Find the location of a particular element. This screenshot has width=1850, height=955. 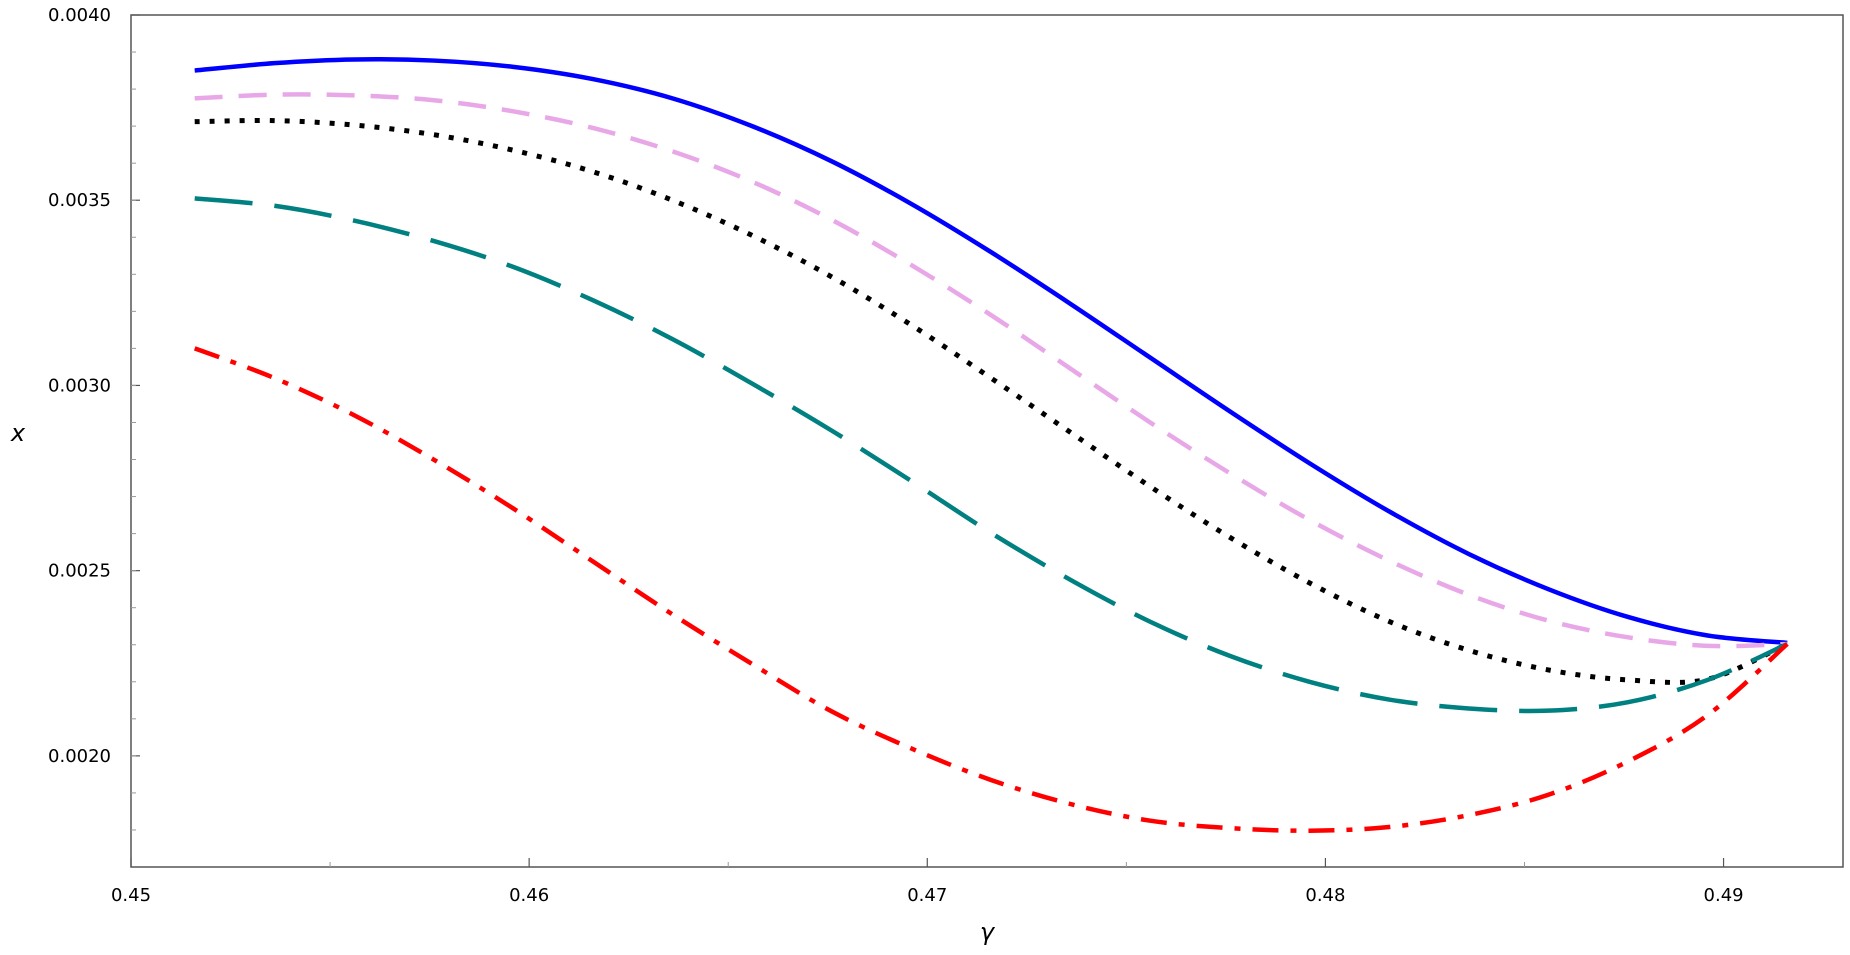

x-tick-label: 0.48 is located at coordinates (1325, 895).